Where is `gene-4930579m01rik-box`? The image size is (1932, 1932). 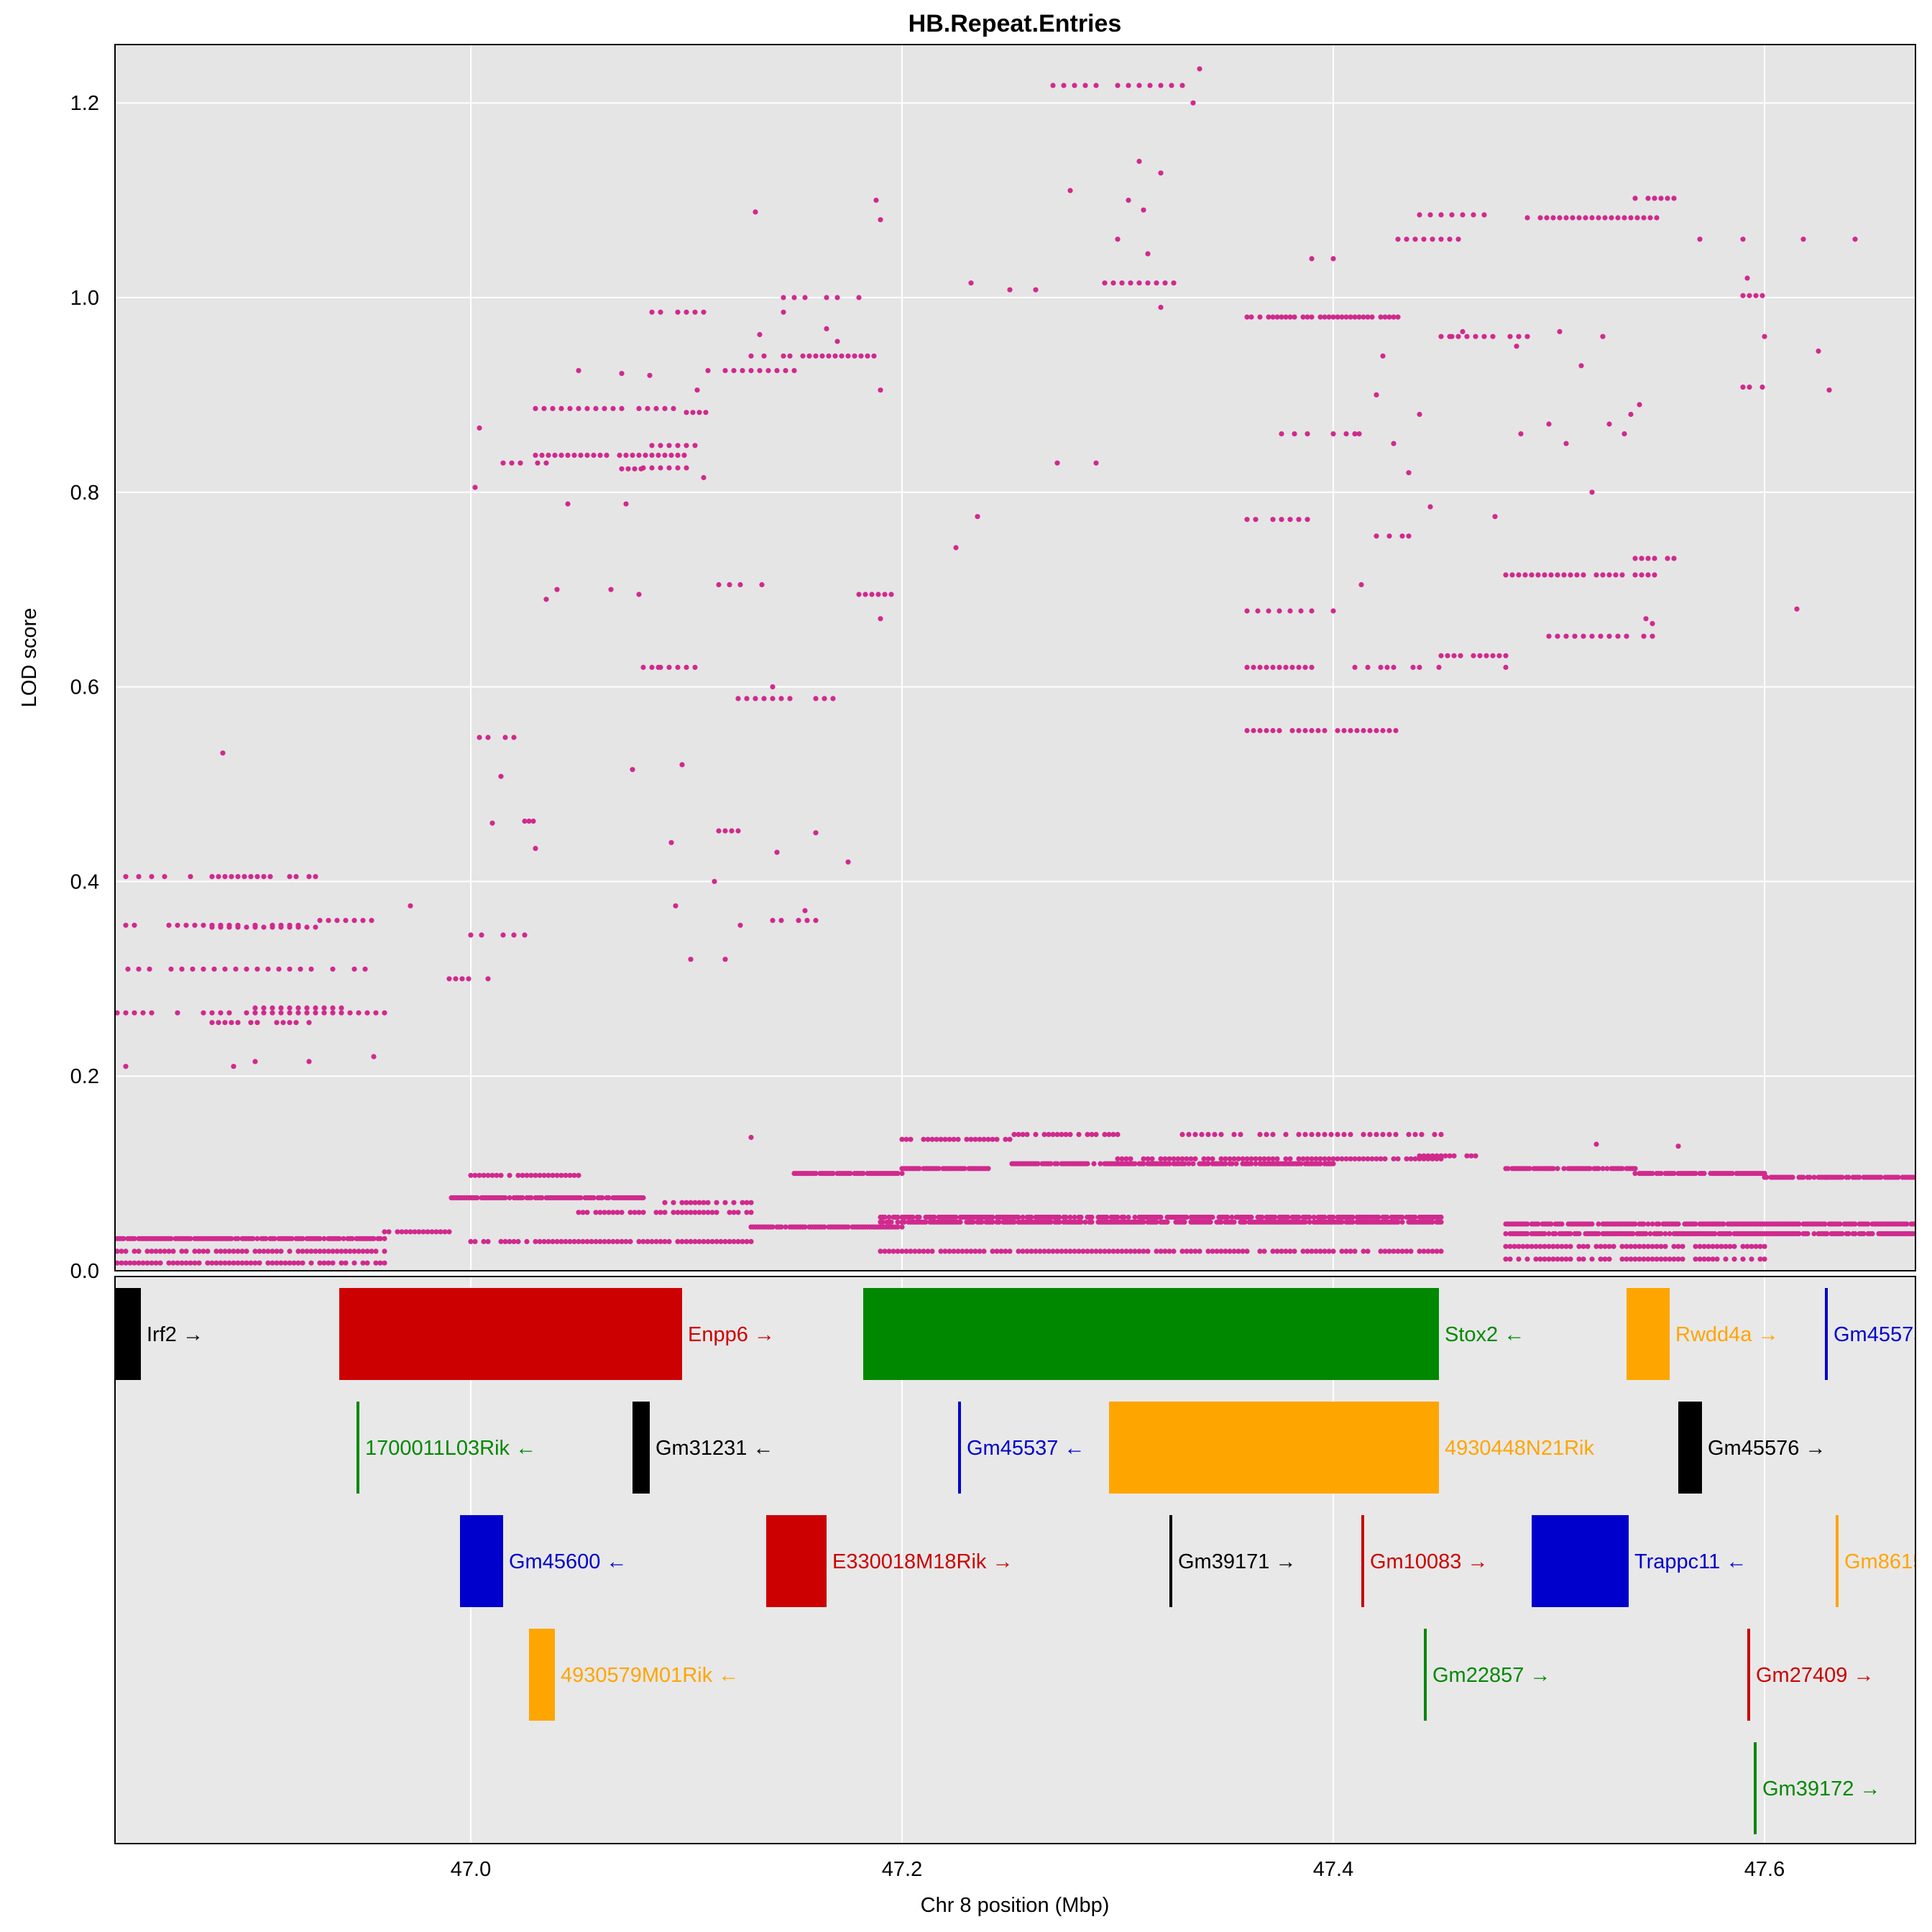
gene-4930579m01rik-box is located at coordinates (542, 1675).